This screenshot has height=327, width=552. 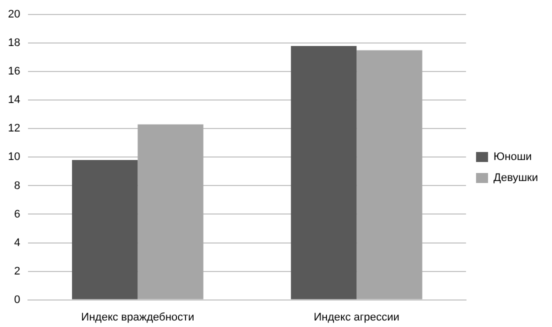 I want to click on y-tick-label: 6, so click(x=17, y=214).